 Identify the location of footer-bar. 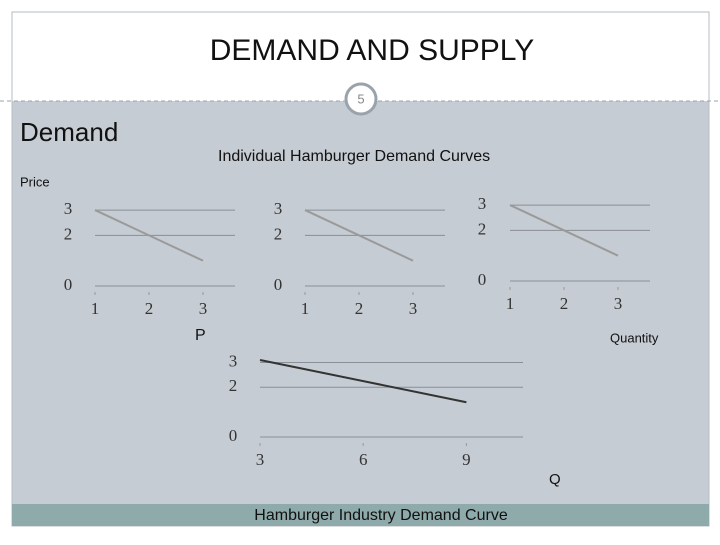
(360, 515).